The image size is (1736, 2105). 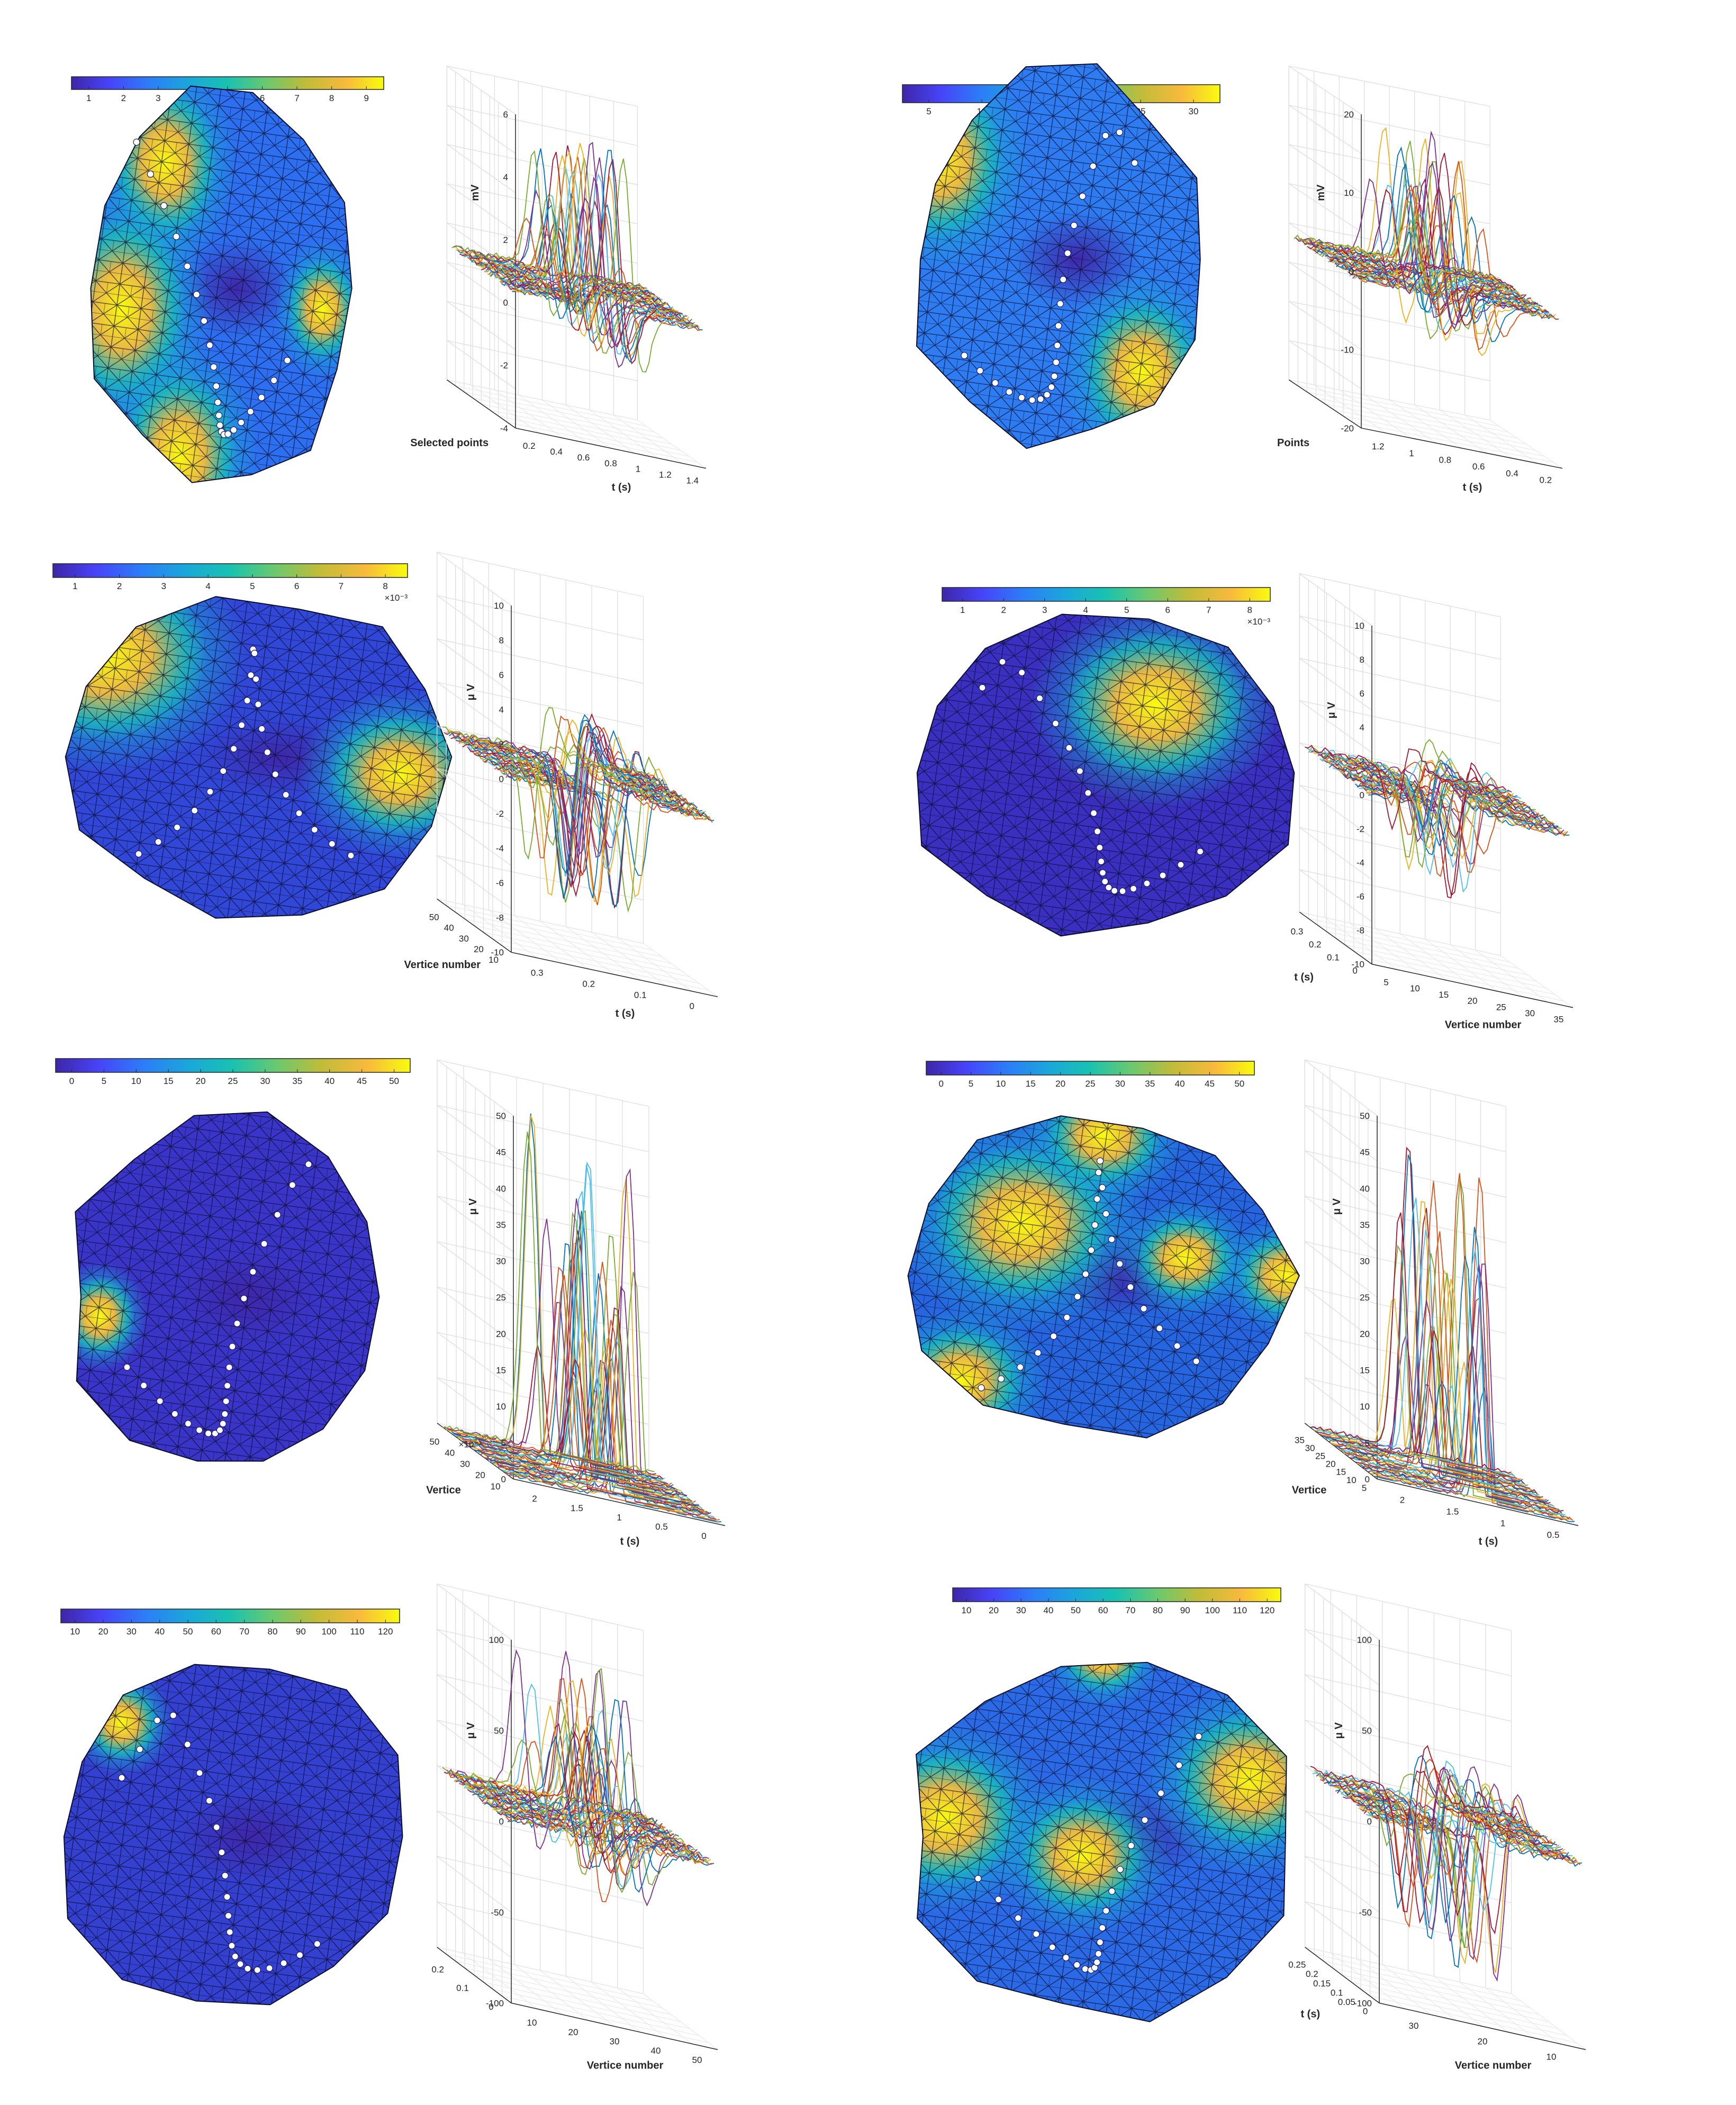 I want to click on z-tick-label: 10, so click(x=1359, y=626).